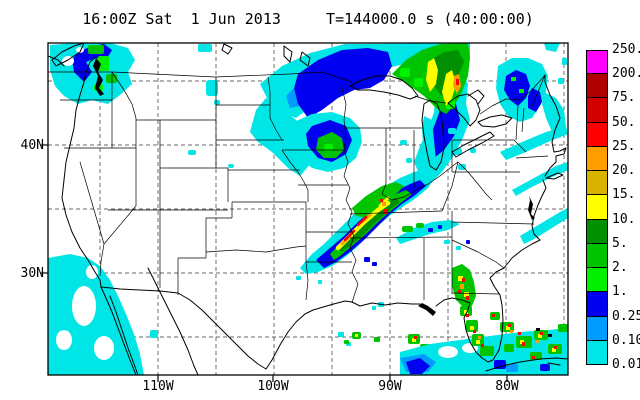 The height and width of the screenshot is (400, 640). Describe the element at coordinates (597, 207) in the screenshot. I see `colorbar` at that location.